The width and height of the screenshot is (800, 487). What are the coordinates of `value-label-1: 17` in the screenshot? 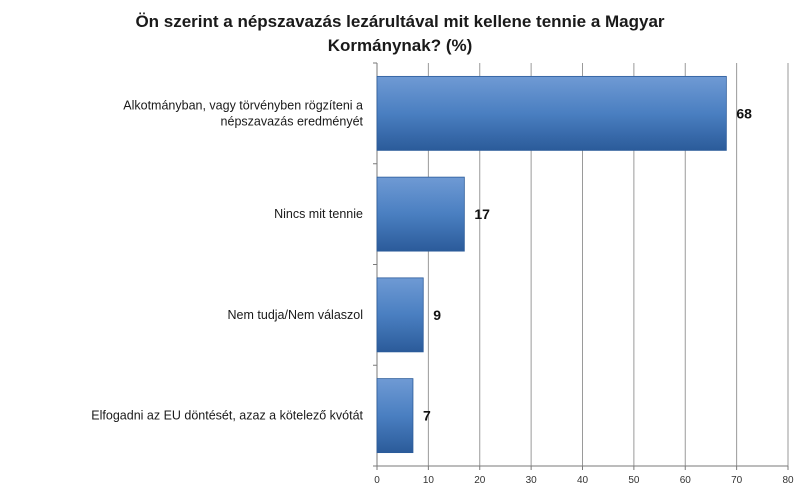 It's located at (482, 214).